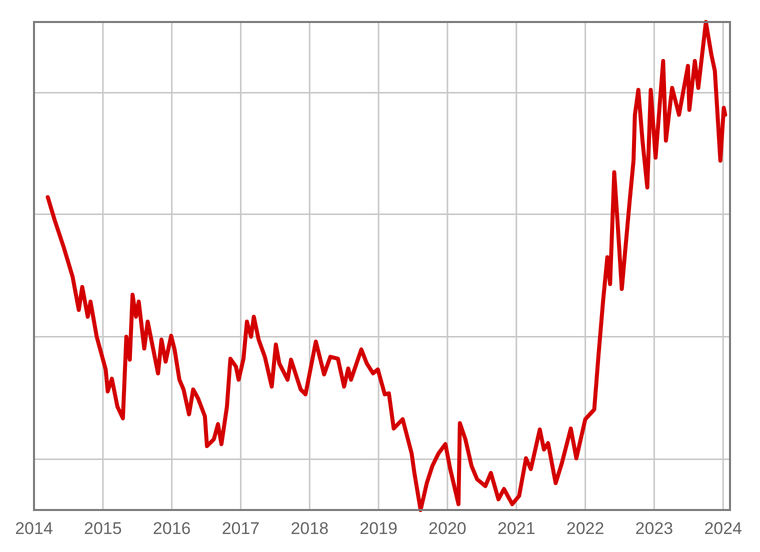  I want to click on x-tick-label: 2017, so click(241, 528).